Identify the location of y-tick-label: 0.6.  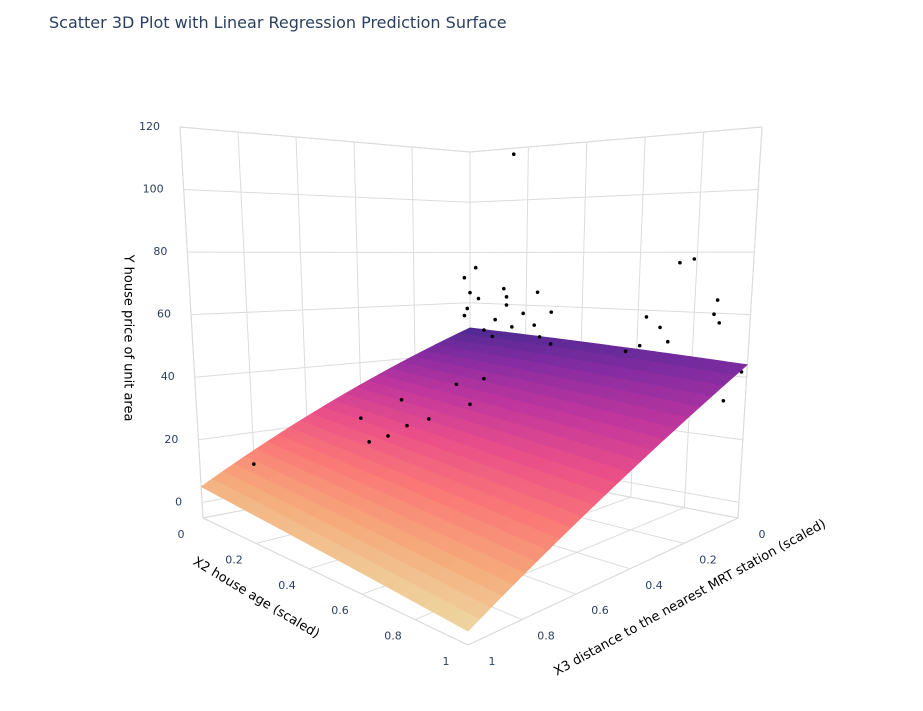
(600, 610).